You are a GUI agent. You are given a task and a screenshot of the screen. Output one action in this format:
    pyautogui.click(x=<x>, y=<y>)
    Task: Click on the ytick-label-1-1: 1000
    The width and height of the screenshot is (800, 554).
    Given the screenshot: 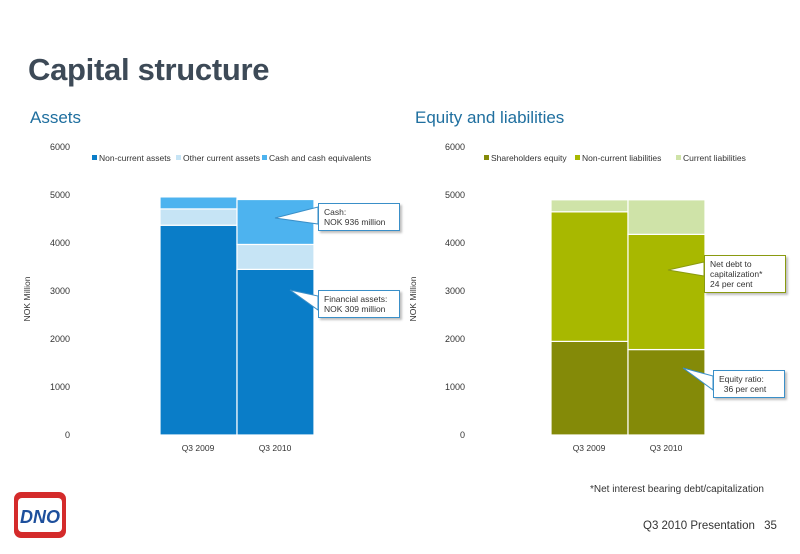 What is the action you would take?
    pyautogui.click(x=455, y=387)
    